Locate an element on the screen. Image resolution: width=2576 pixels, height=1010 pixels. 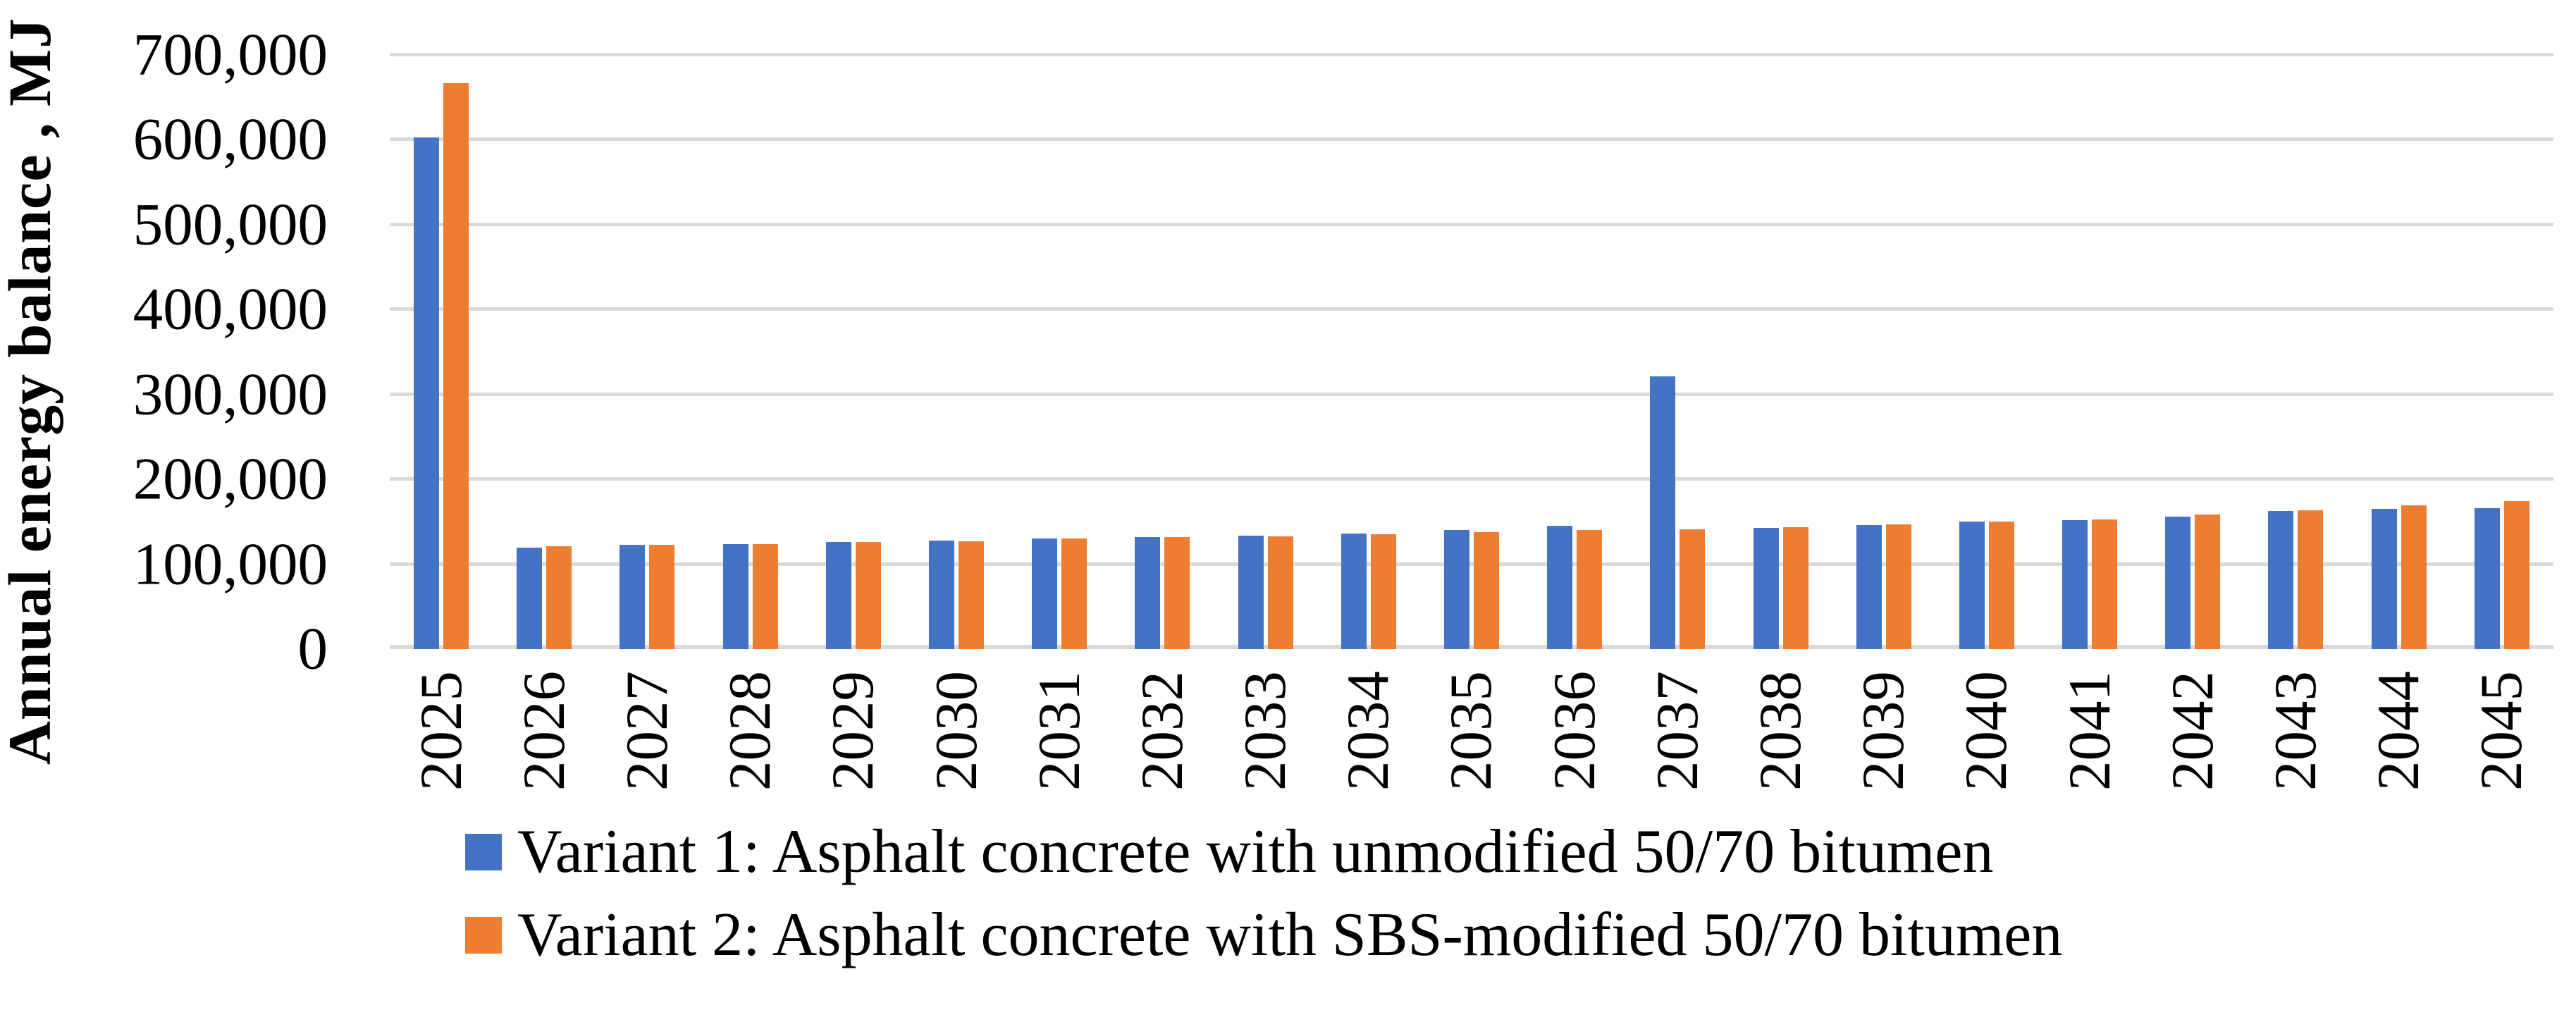
bar-group-2033 is located at coordinates (1265, 352).